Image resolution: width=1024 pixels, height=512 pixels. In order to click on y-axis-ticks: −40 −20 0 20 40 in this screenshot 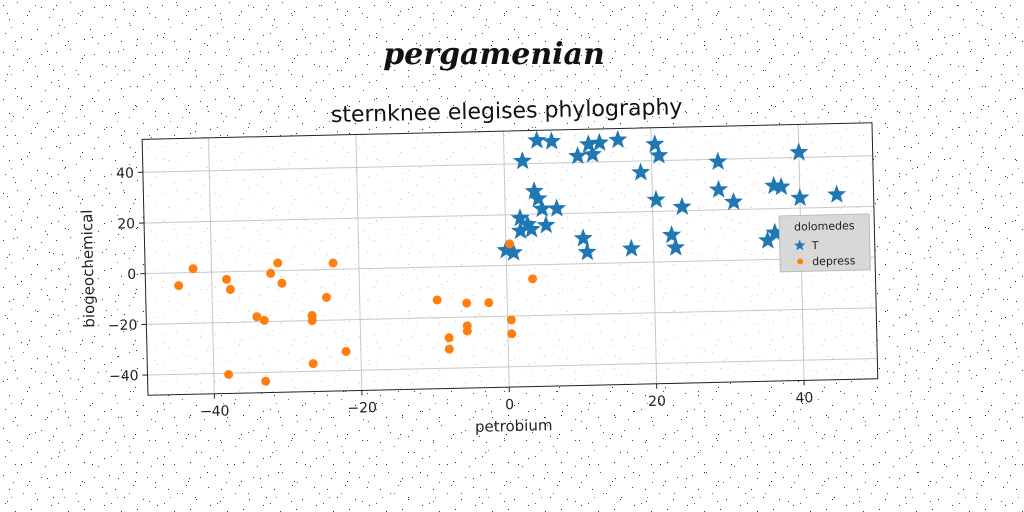, I will do `click(128, 275)`.